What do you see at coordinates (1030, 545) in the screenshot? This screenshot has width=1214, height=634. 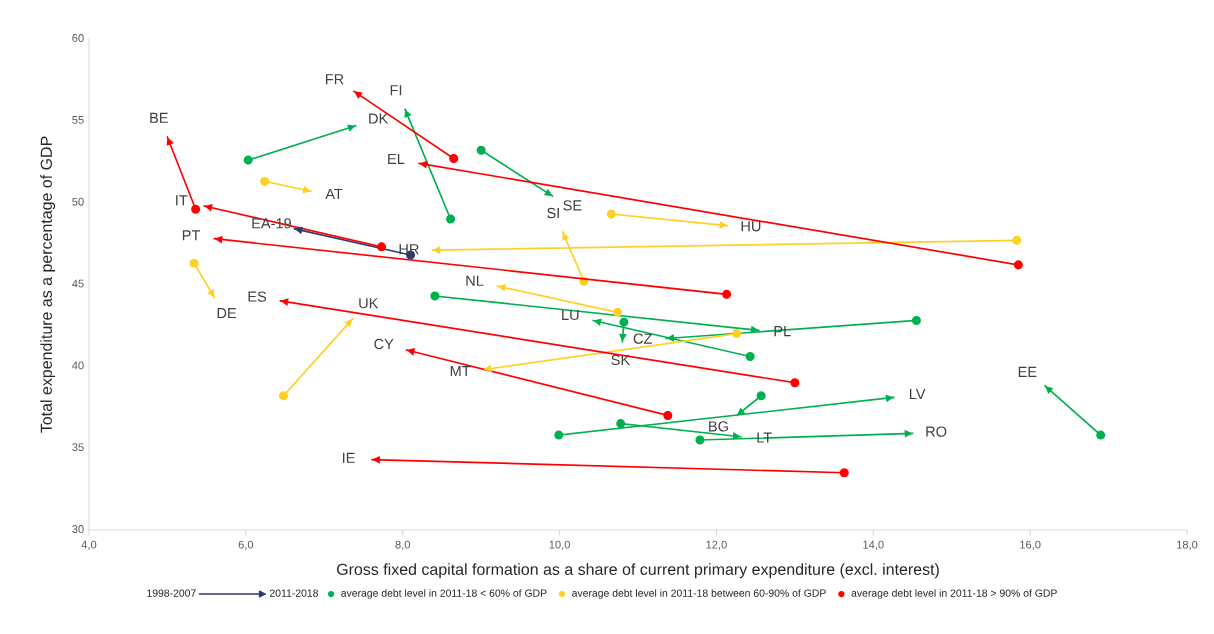 I see `x-tick-label: 16,0` at bounding box center [1030, 545].